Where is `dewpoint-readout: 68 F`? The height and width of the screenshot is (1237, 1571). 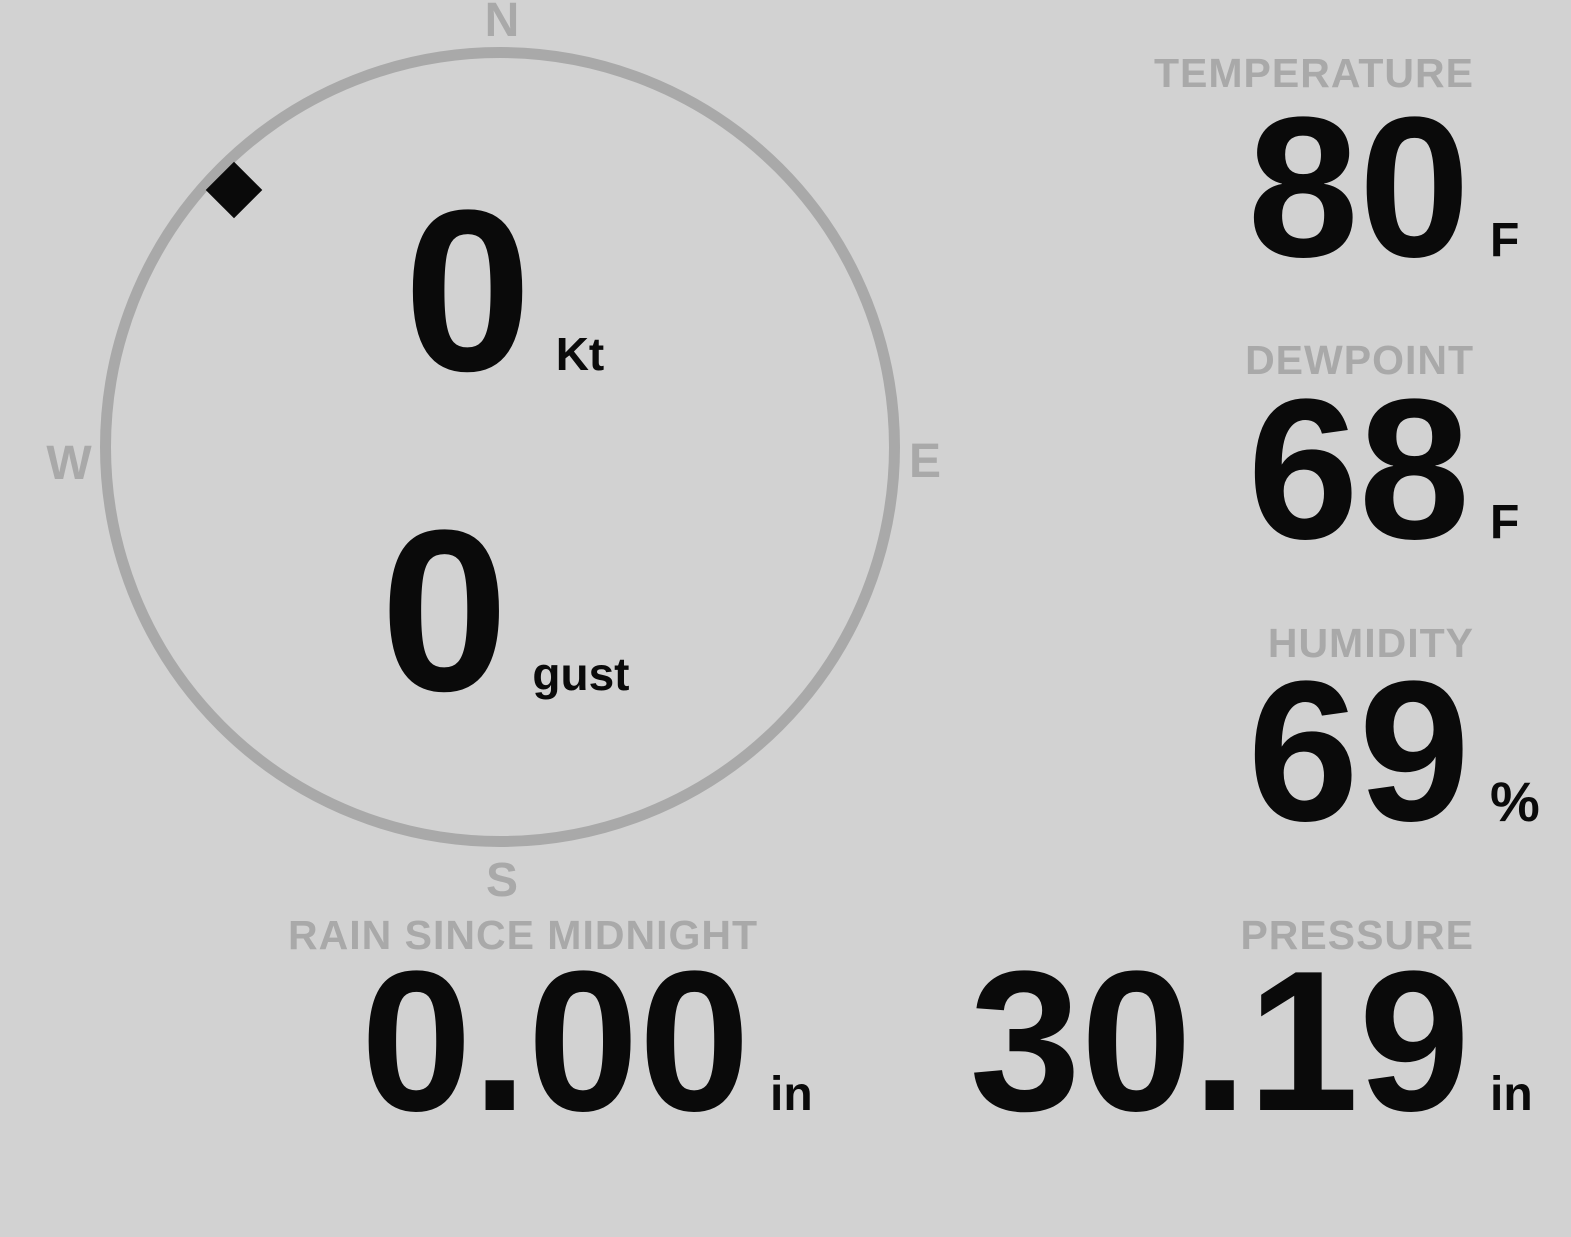 dewpoint-readout: 68 F is located at coordinates (1384, 470).